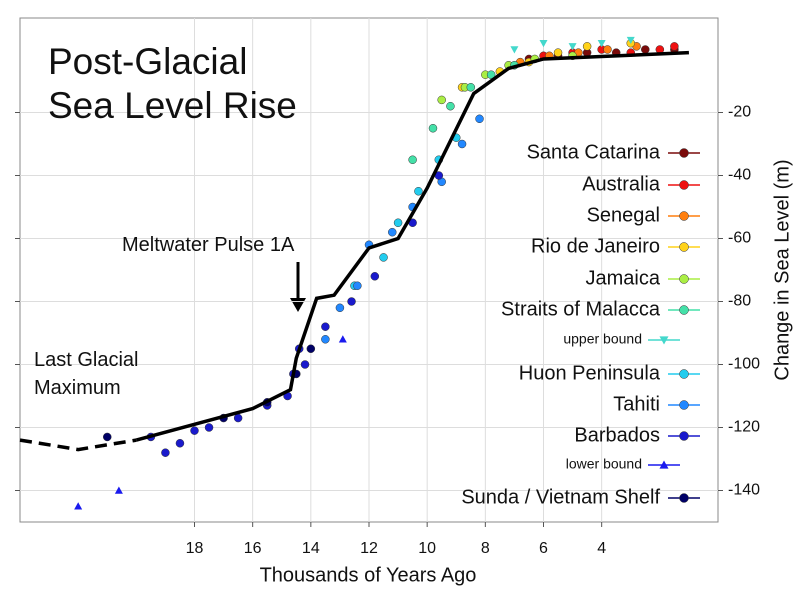  Describe the element at coordinates (601, 548) in the screenshot. I see `x-tick-label: 4` at that location.